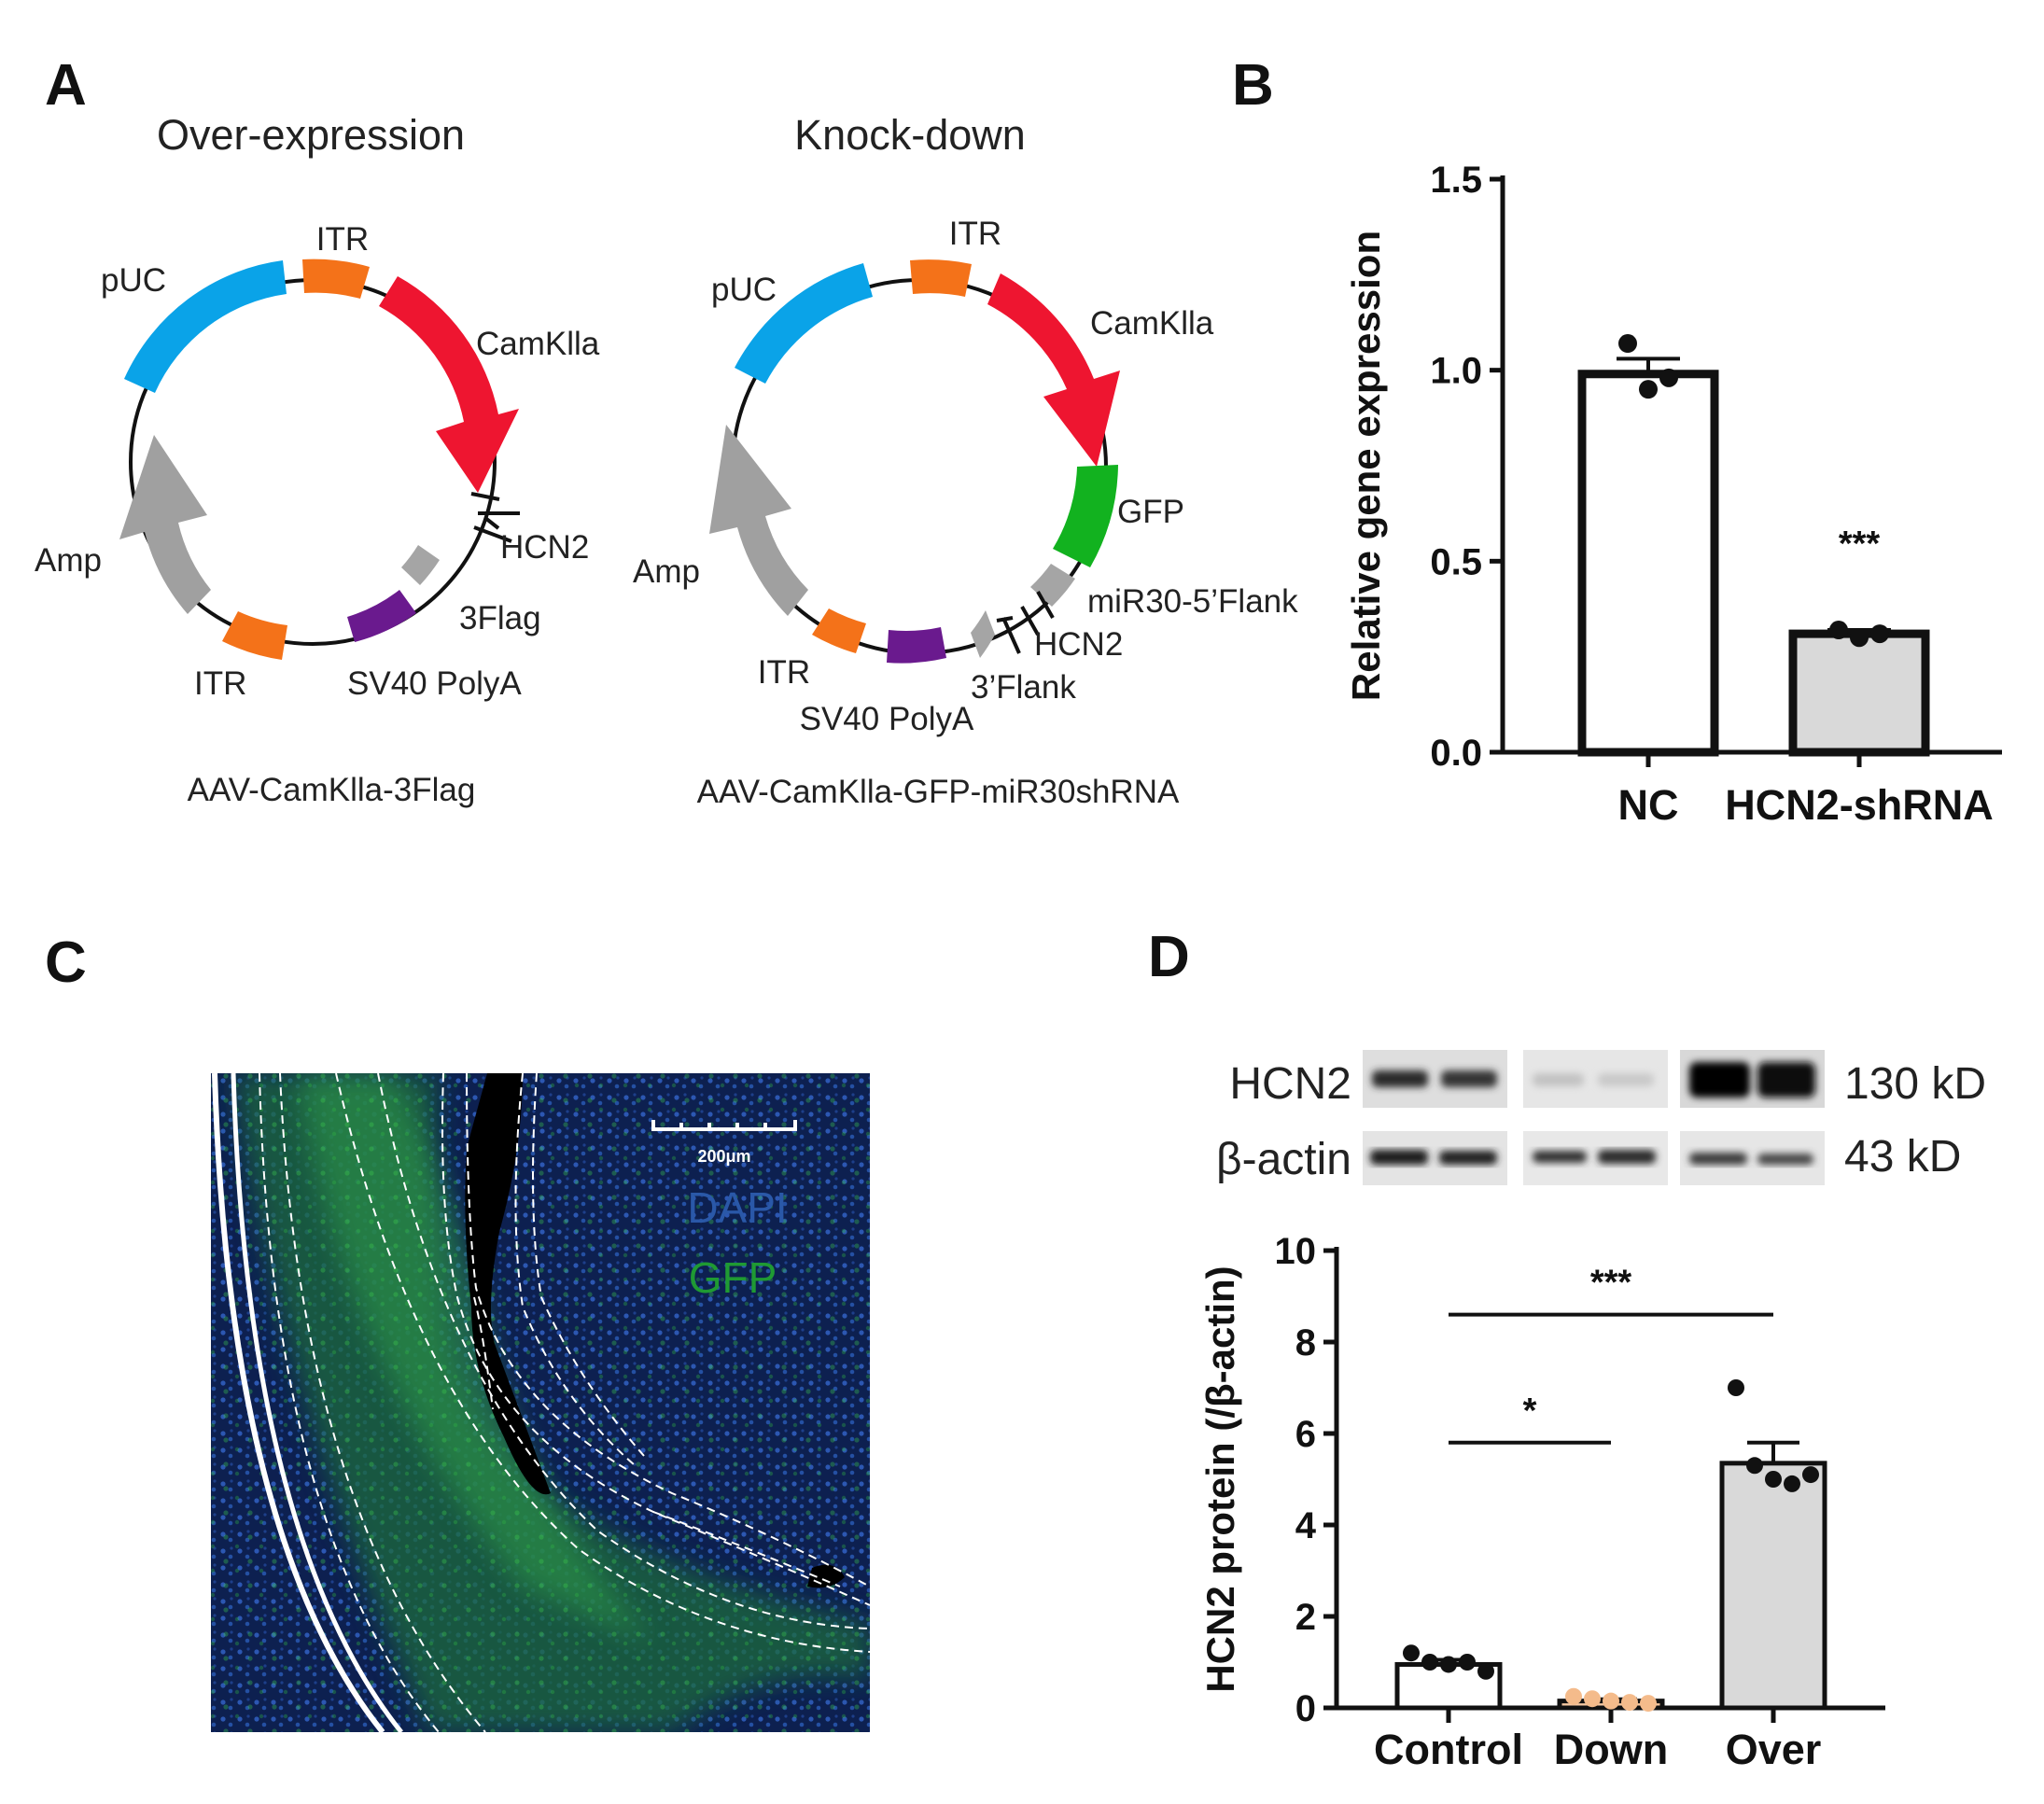 This screenshot has width=2044, height=1804. Describe the element at coordinates (983, 634) in the screenshot. I see `flank3-segment` at that location.